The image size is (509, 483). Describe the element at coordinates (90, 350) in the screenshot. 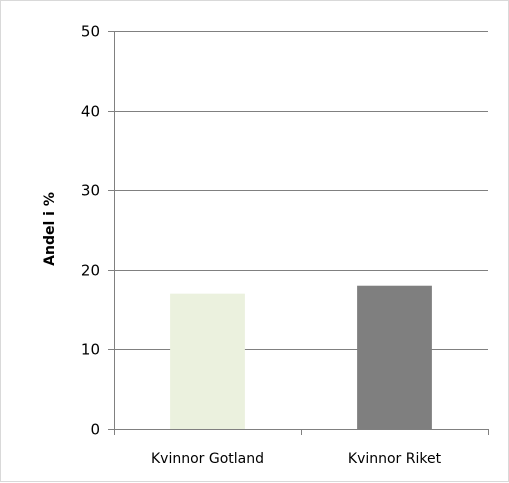

I see `y-tick-label: 10` at that location.